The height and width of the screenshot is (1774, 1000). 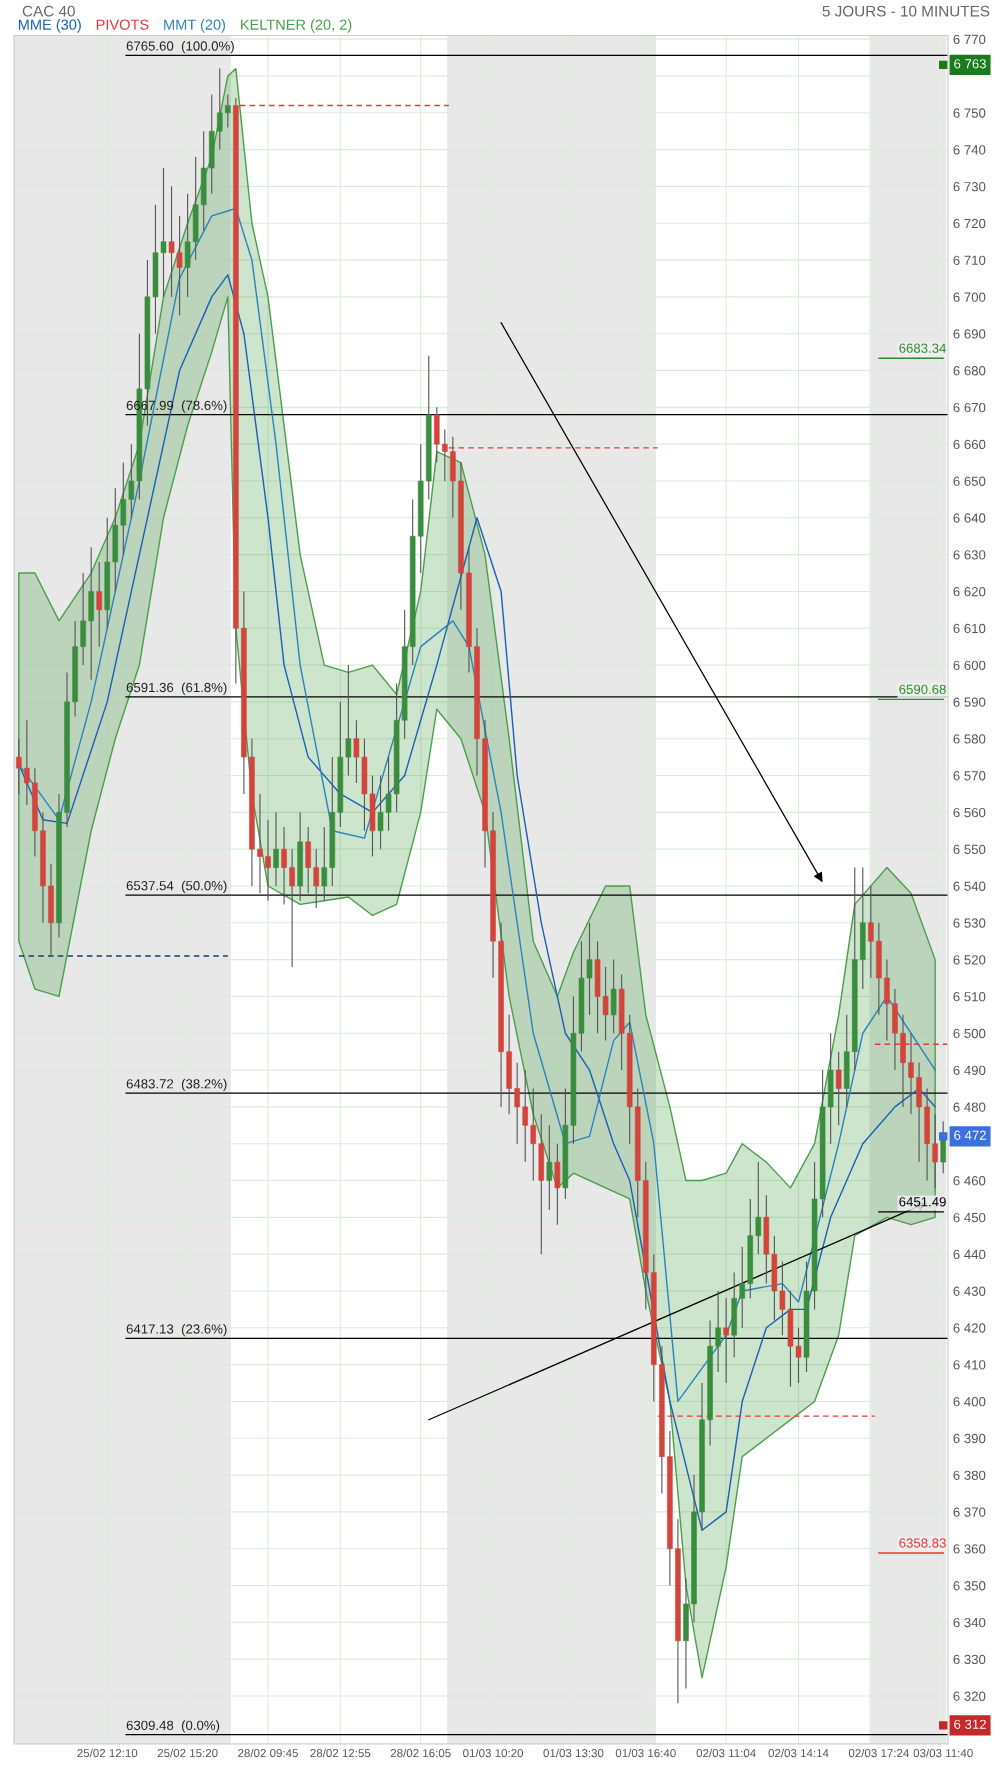 I want to click on x-tick-label: 28/02 16:05, so click(x=420, y=1753).